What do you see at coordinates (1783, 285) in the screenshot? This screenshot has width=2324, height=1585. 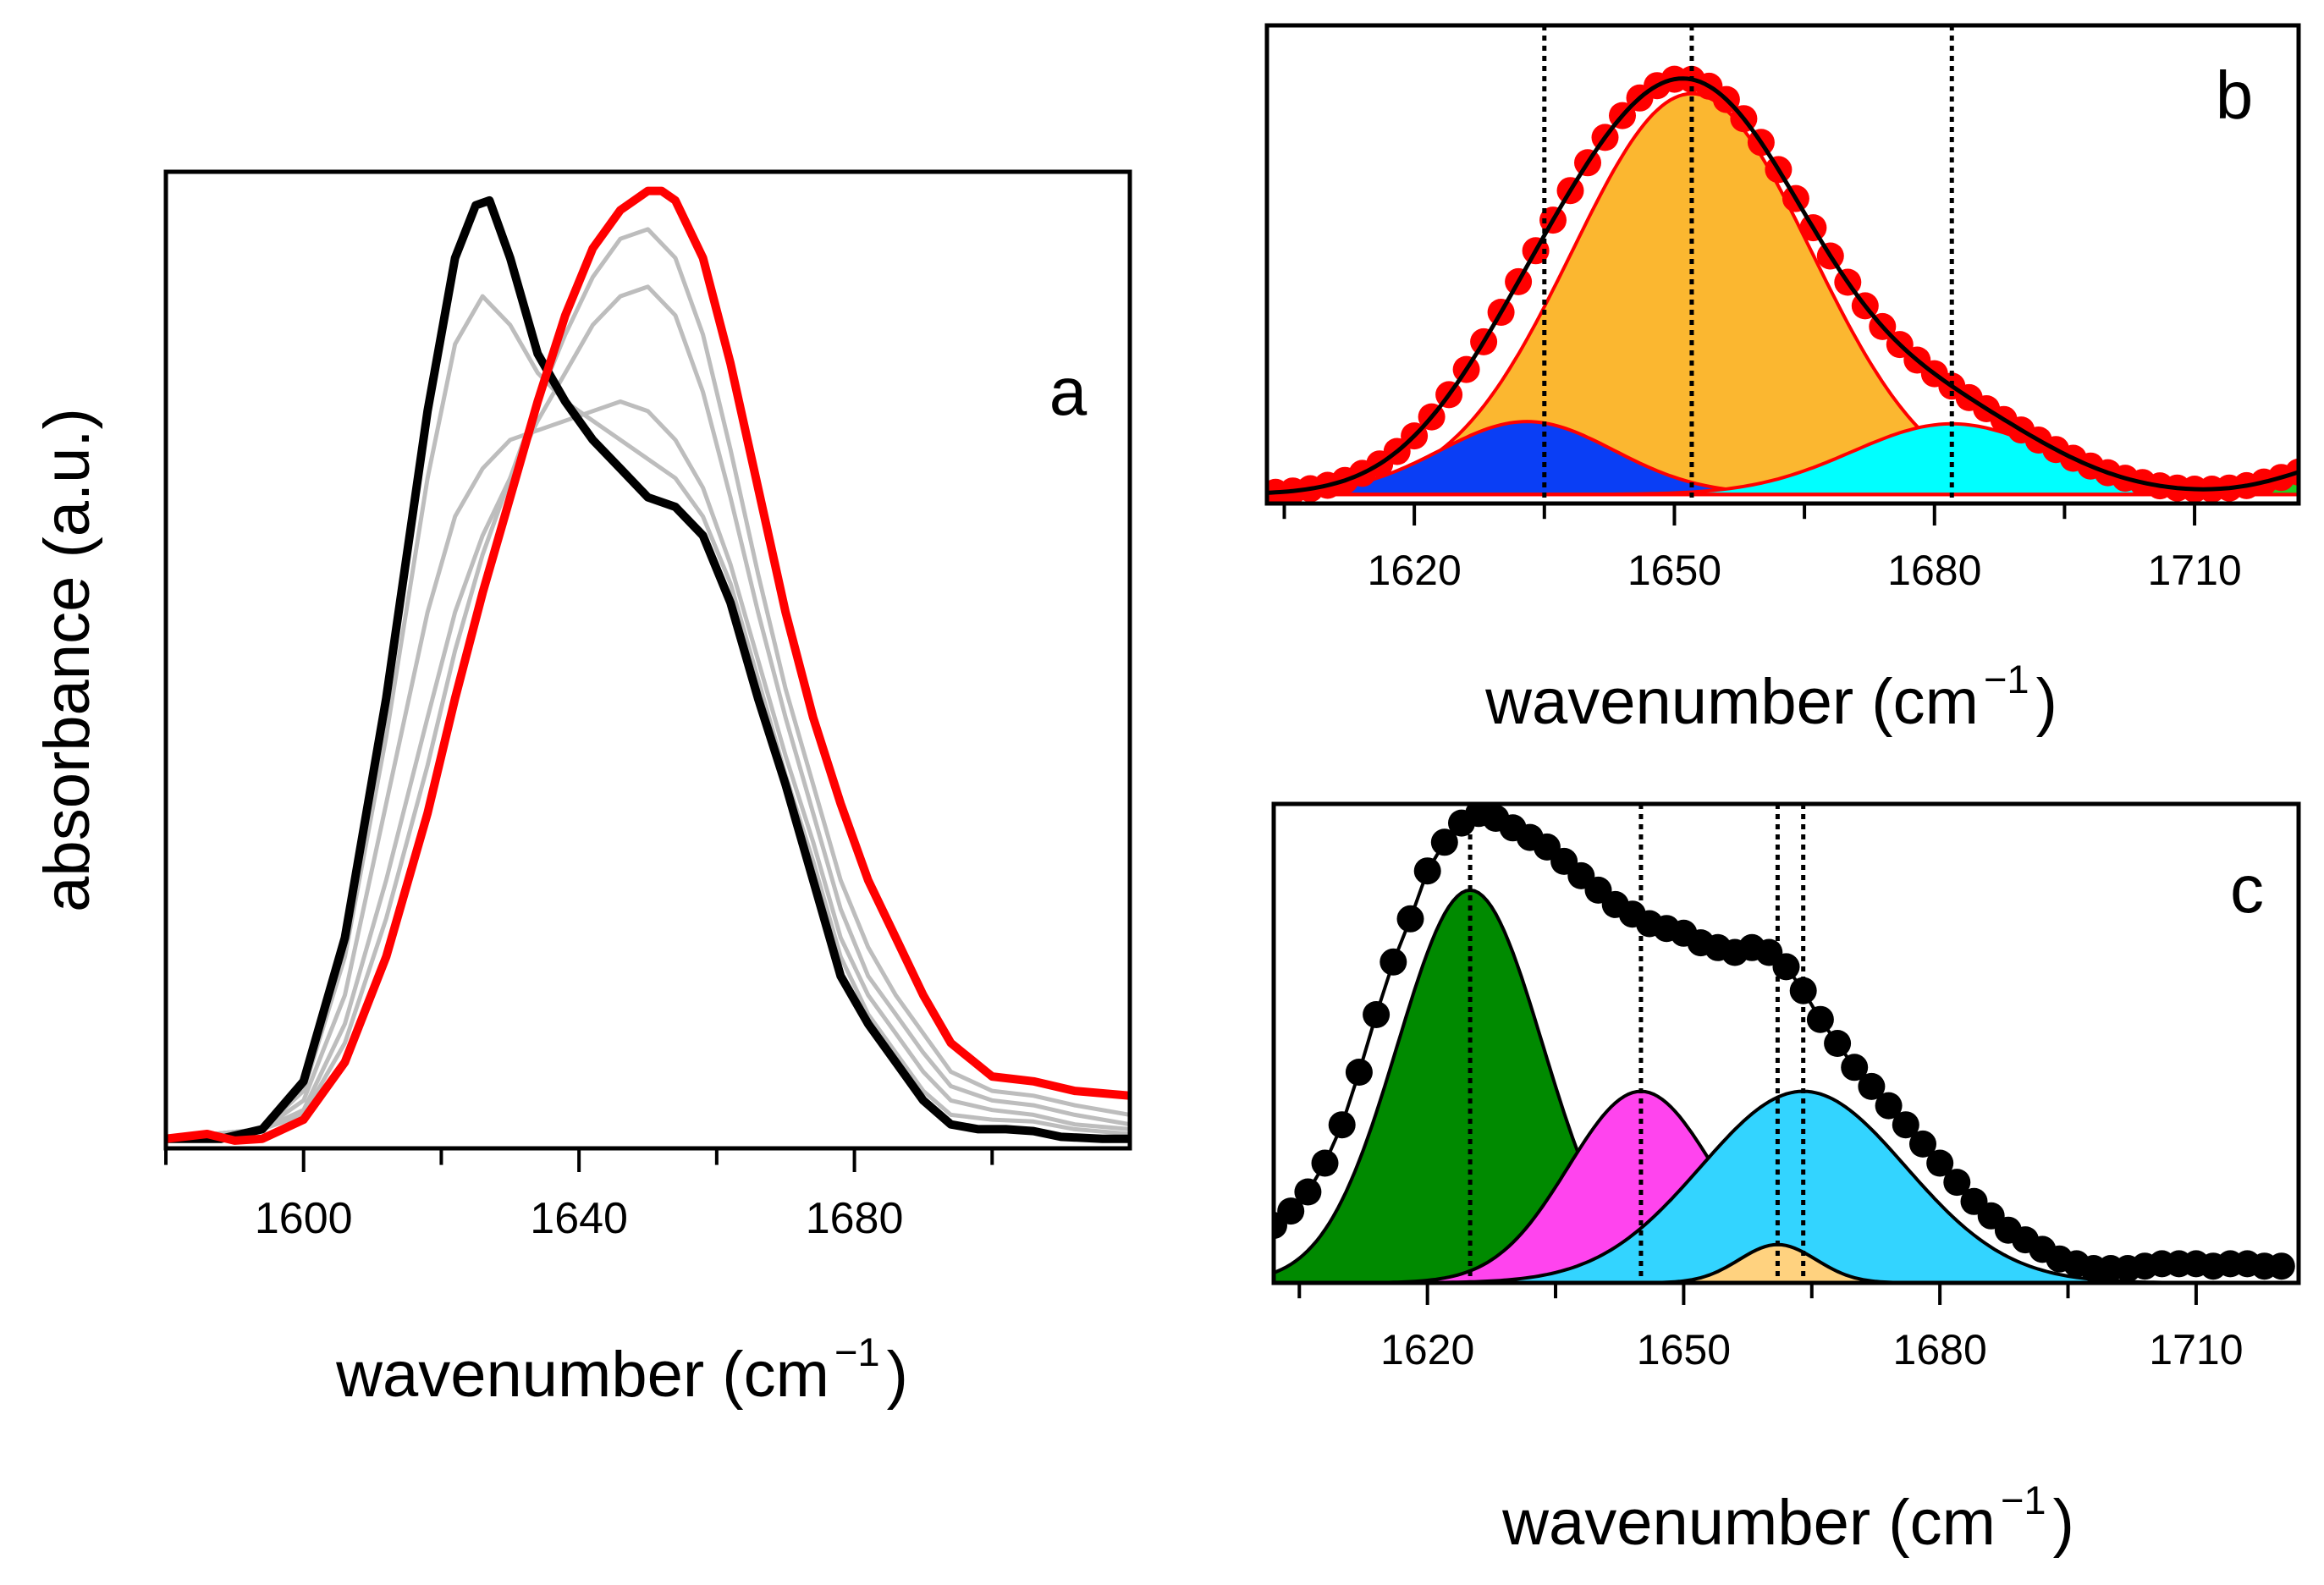 I see `fit-line` at bounding box center [1783, 285].